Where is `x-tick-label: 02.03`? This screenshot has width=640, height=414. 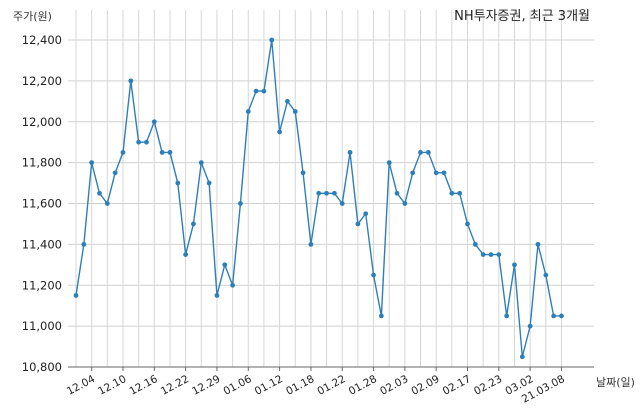
x-tick-label: 02.03 is located at coordinates (394, 385).